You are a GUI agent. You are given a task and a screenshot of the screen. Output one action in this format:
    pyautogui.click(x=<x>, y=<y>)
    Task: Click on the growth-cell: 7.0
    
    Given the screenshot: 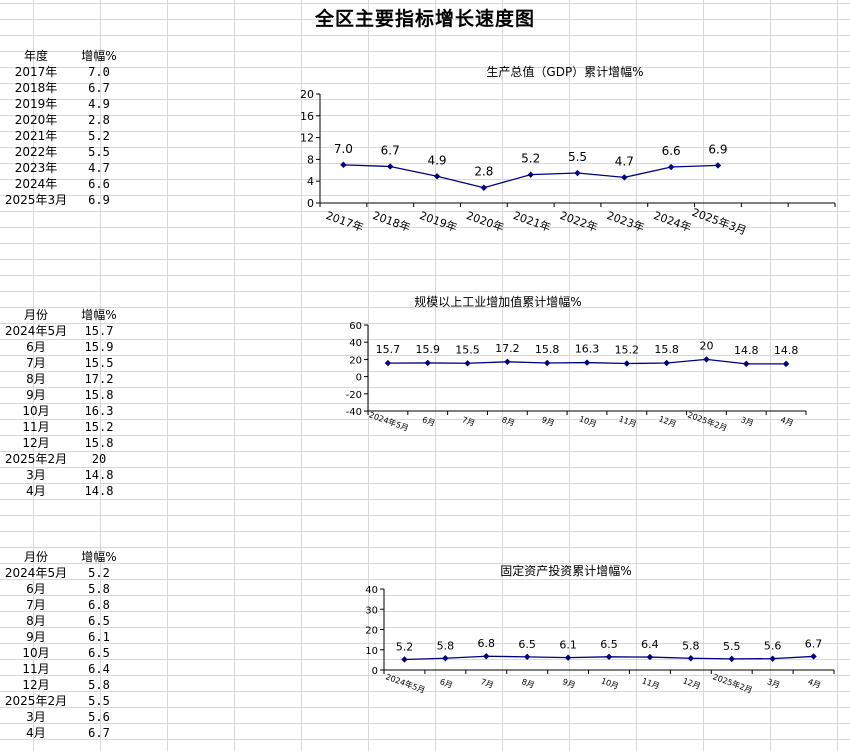 What is the action you would take?
    pyautogui.click(x=99, y=72)
    